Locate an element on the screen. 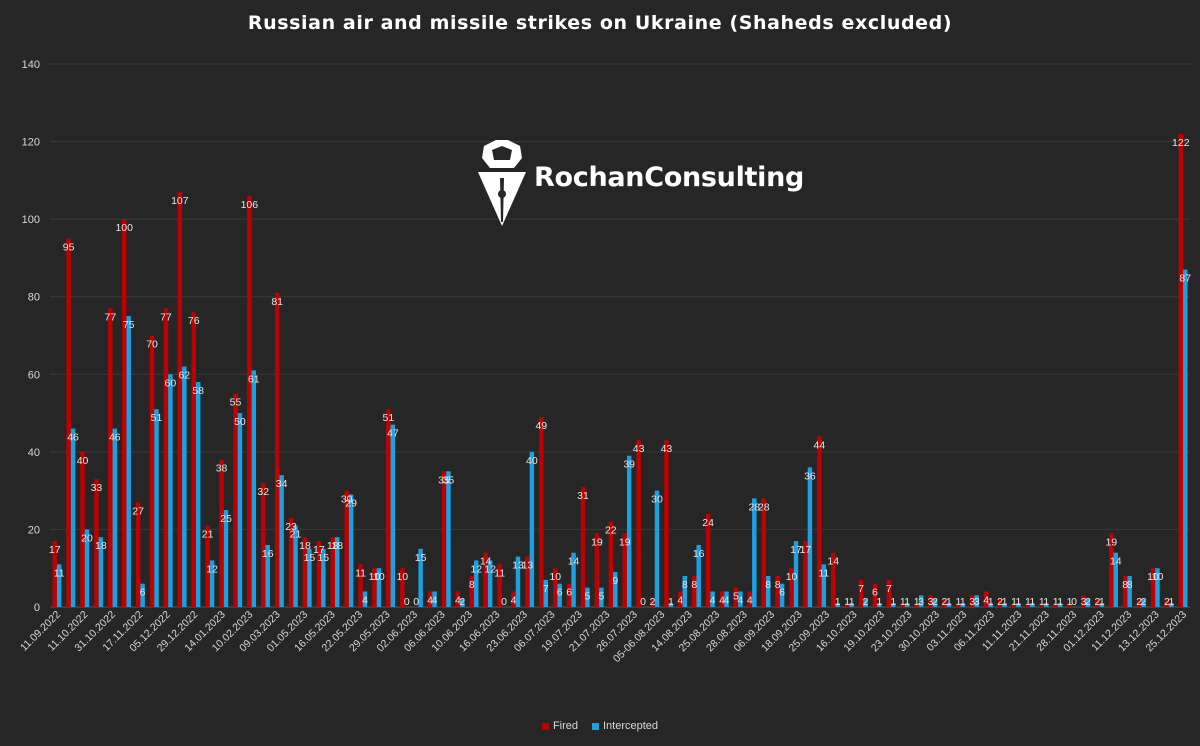  data-label: 28 is located at coordinates (754, 507).